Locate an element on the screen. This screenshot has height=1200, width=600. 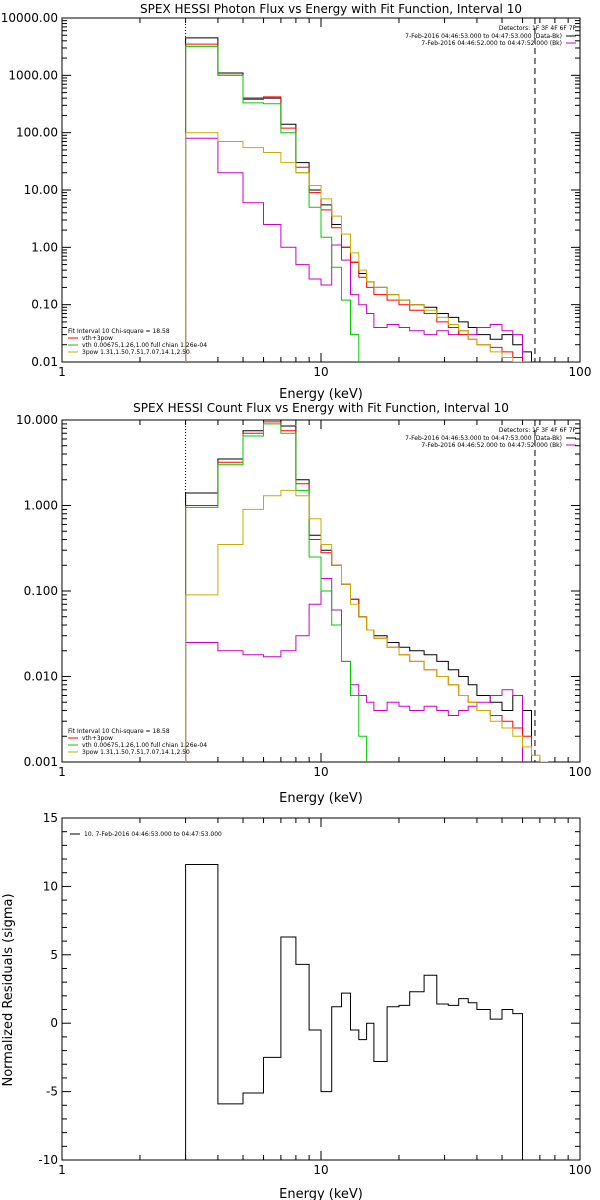
photon-legend-left-entry: vth+3pow is located at coordinates (97, 338).